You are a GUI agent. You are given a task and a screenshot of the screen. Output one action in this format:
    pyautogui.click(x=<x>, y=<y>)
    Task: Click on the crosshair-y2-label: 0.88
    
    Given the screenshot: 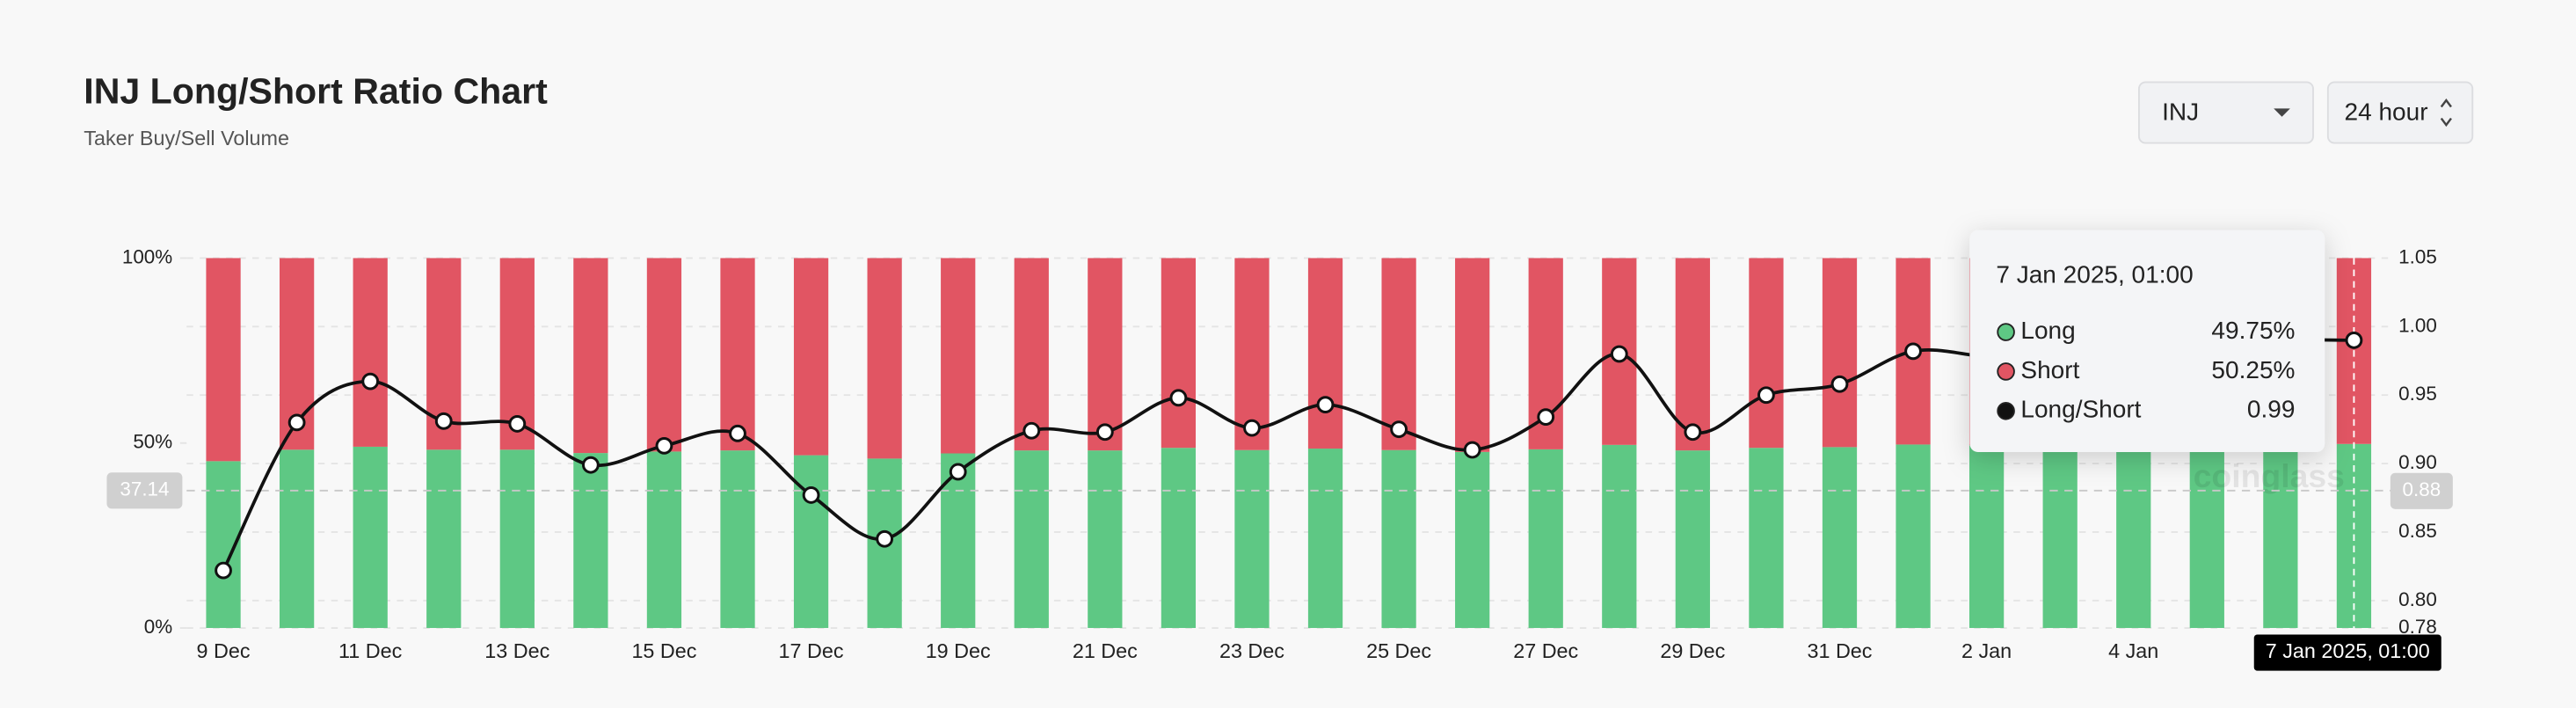 What is the action you would take?
    pyautogui.click(x=2422, y=489)
    